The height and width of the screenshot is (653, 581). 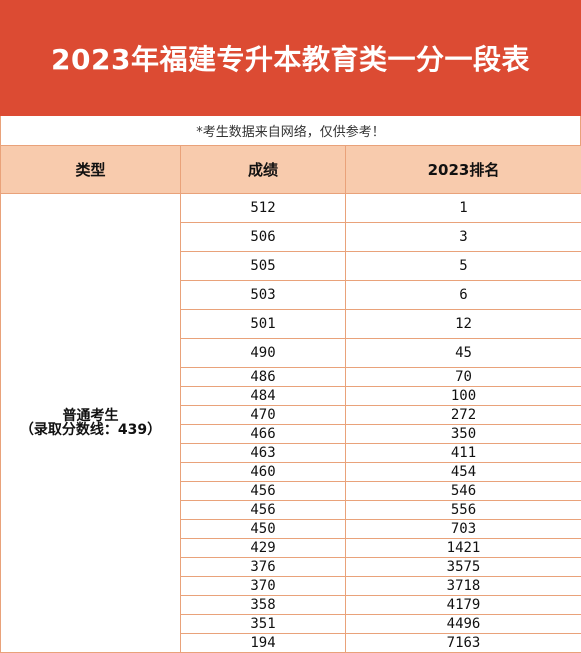 I want to click on rank-cell: 6, so click(x=463, y=295).